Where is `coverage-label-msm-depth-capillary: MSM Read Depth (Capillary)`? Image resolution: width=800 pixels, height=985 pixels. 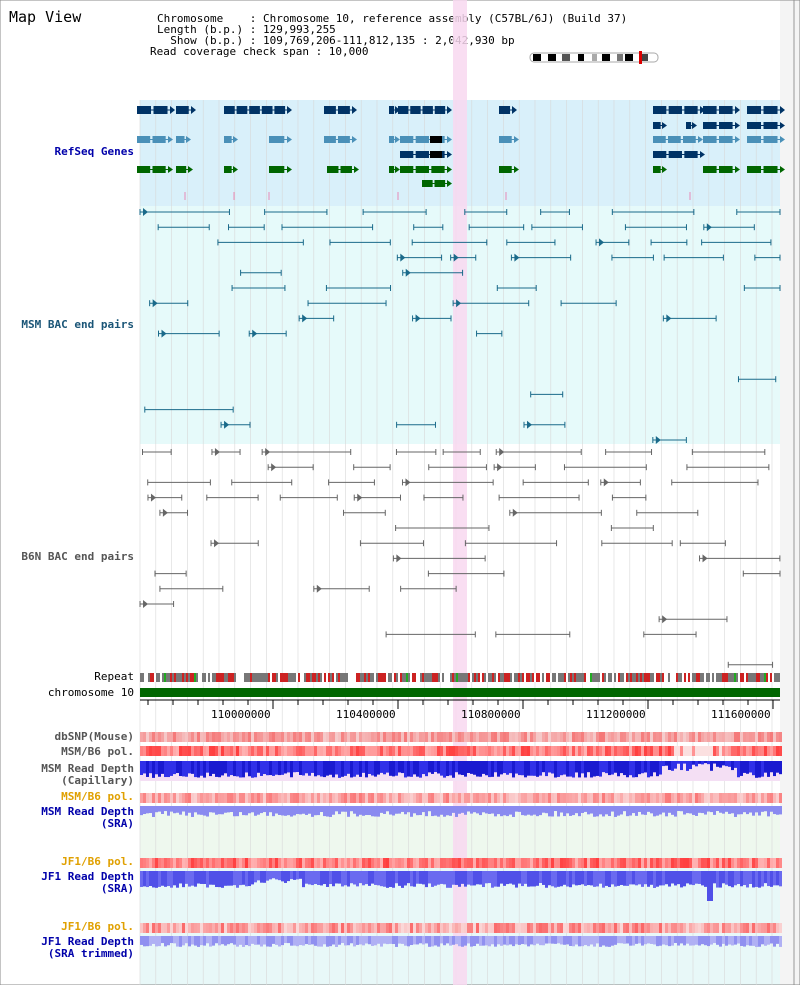
coverage-label-msm-depth-capillary: MSM Read Depth (Capillary) is located at coordinates (87, 774).